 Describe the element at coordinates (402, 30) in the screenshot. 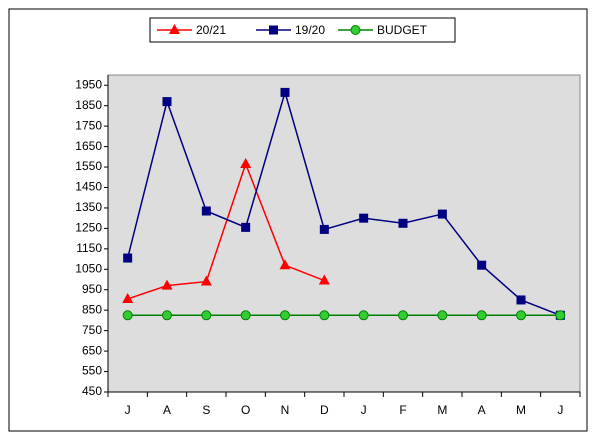

I see `legend-label: BUDGET` at that location.